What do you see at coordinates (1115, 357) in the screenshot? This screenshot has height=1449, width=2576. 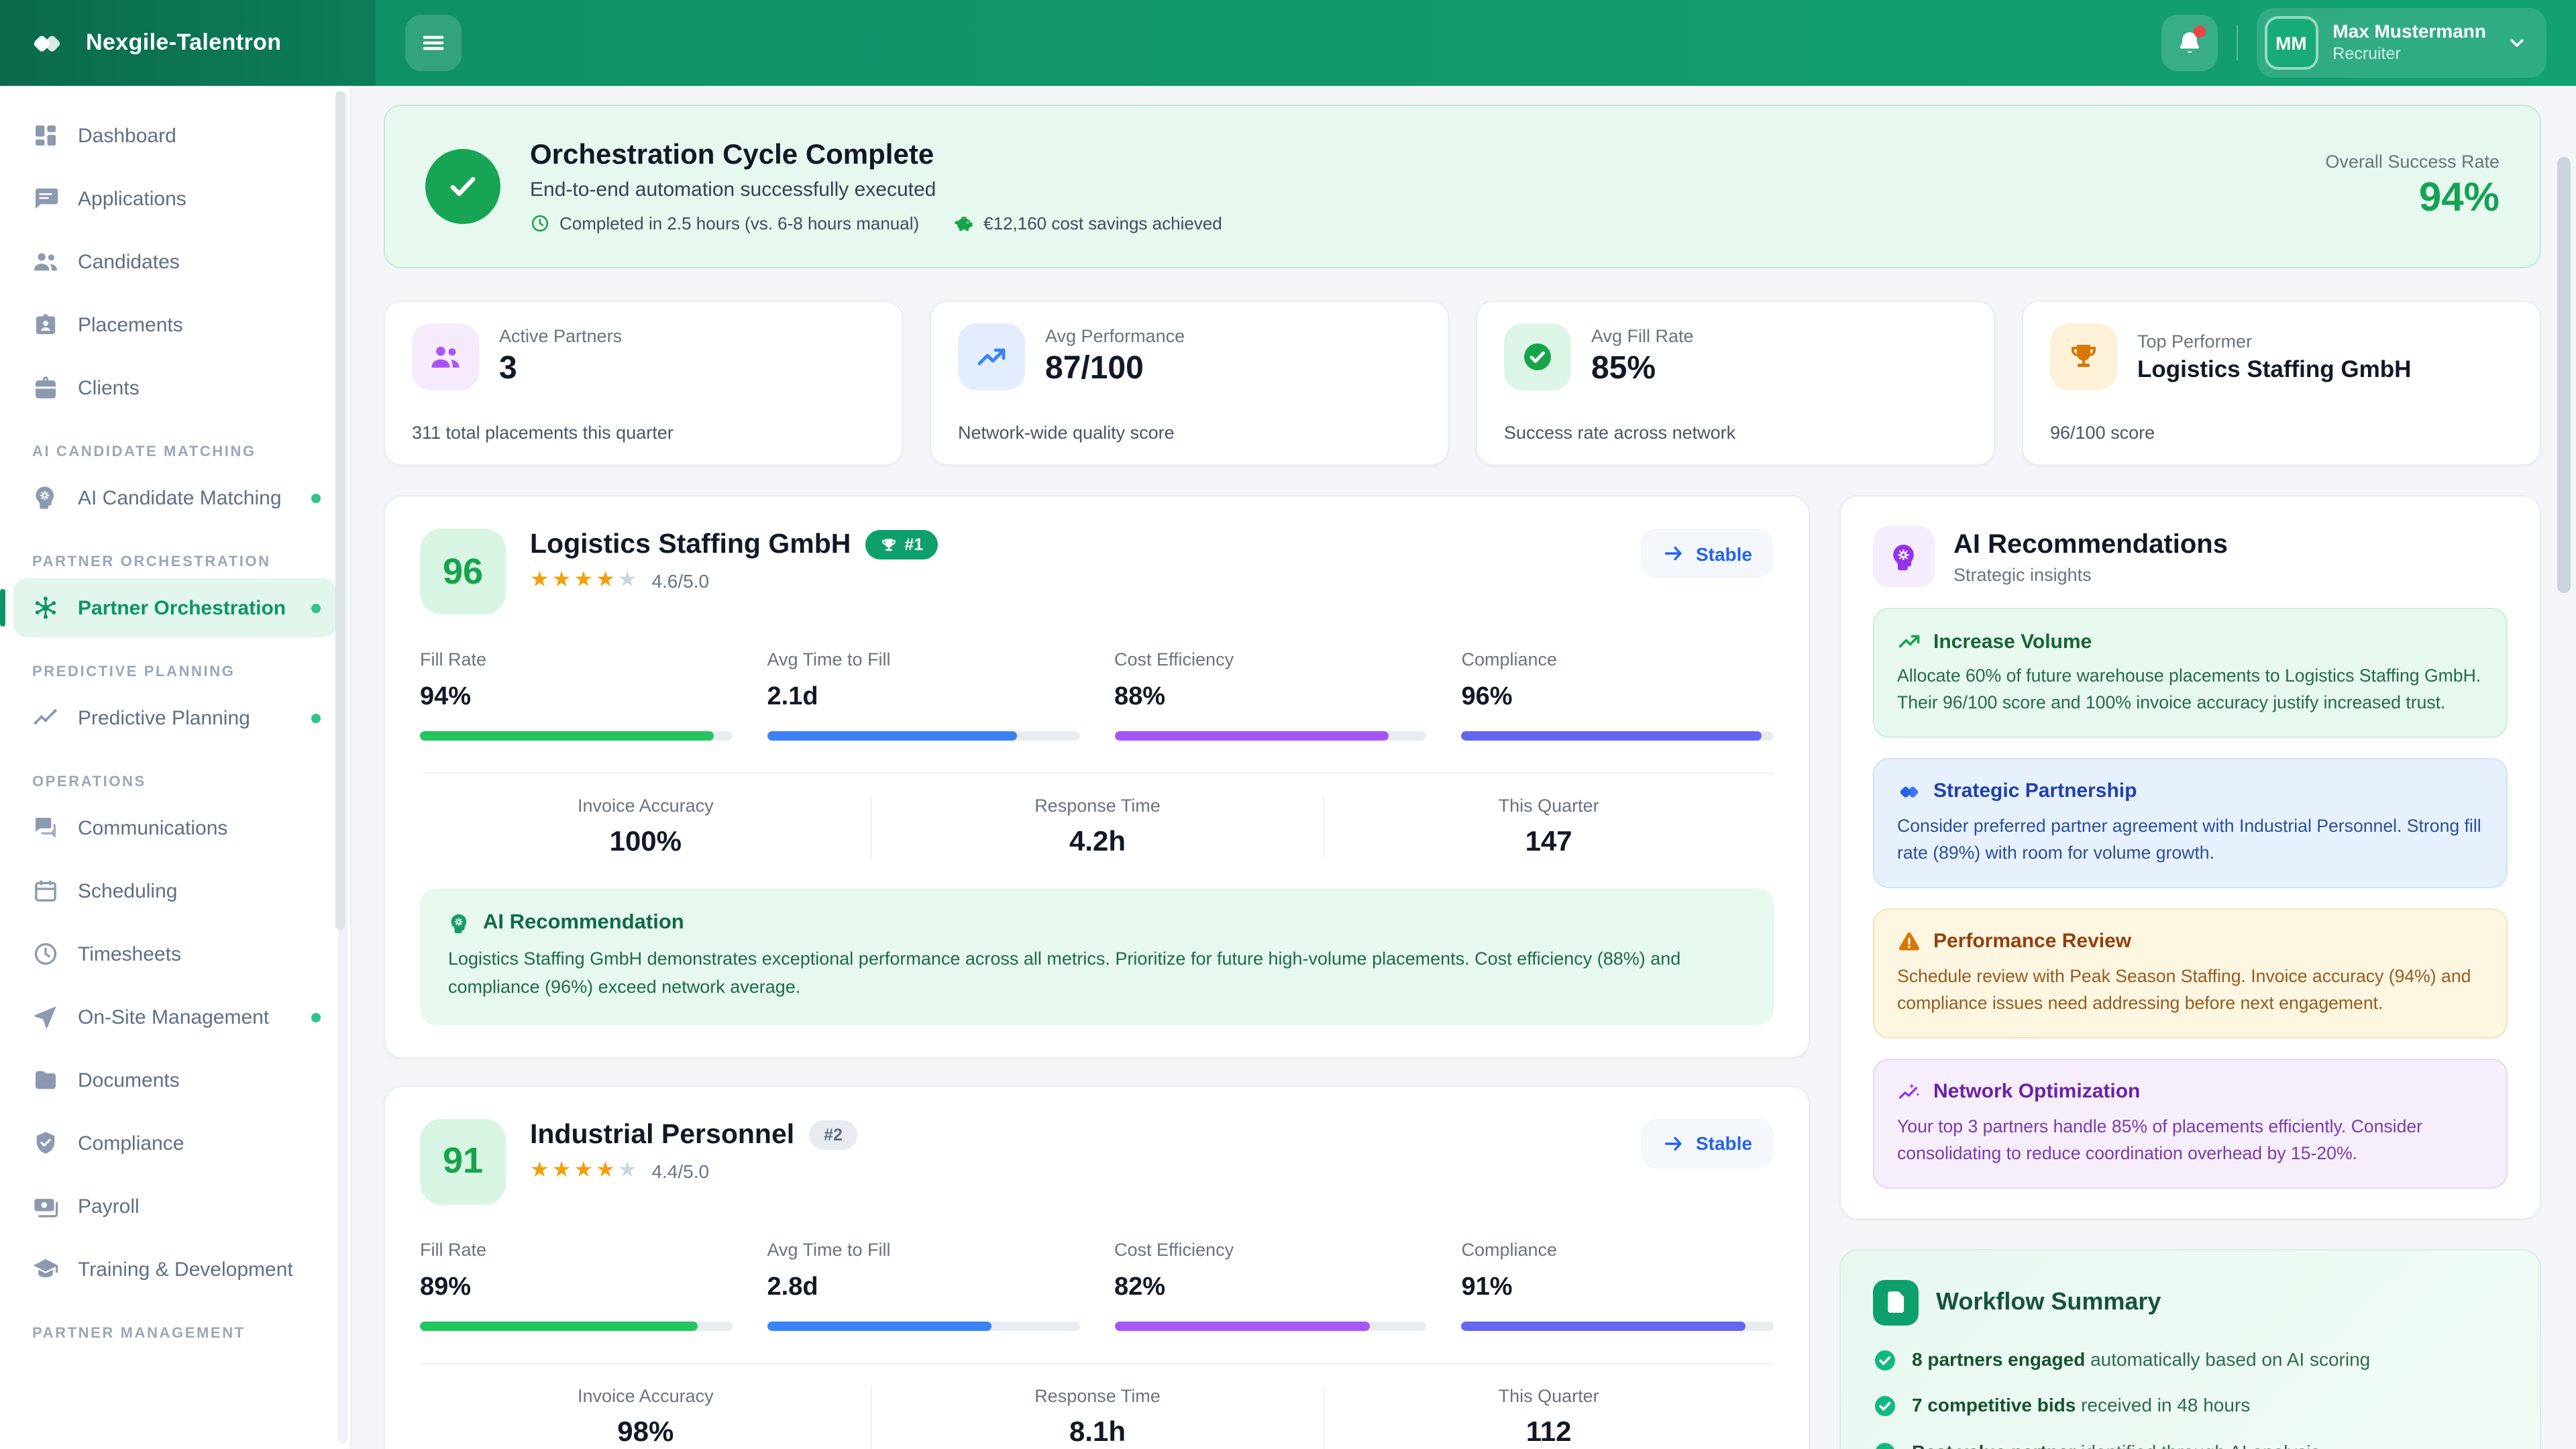 I see `stat-card-text: Avg Performance 87/100` at bounding box center [1115, 357].